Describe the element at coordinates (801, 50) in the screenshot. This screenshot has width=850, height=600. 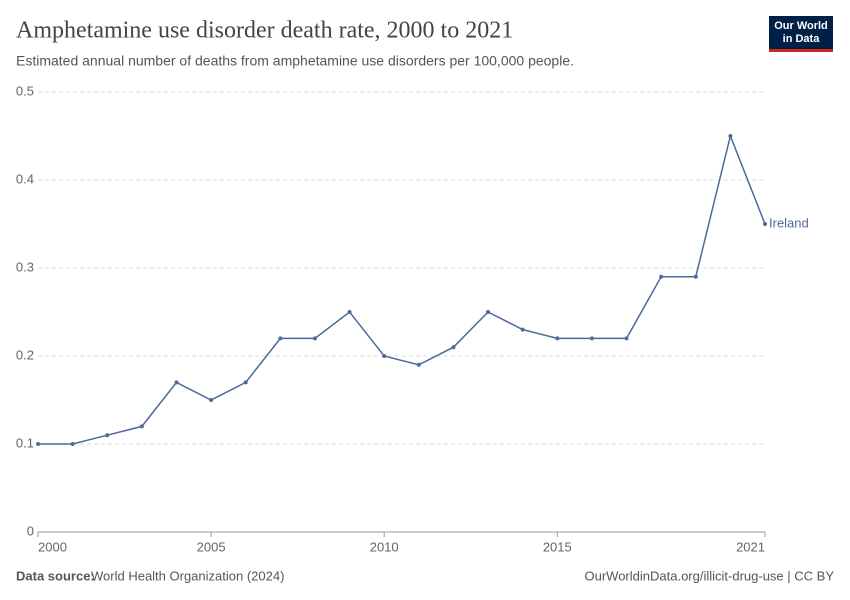
I see `logo-bar` at that location.